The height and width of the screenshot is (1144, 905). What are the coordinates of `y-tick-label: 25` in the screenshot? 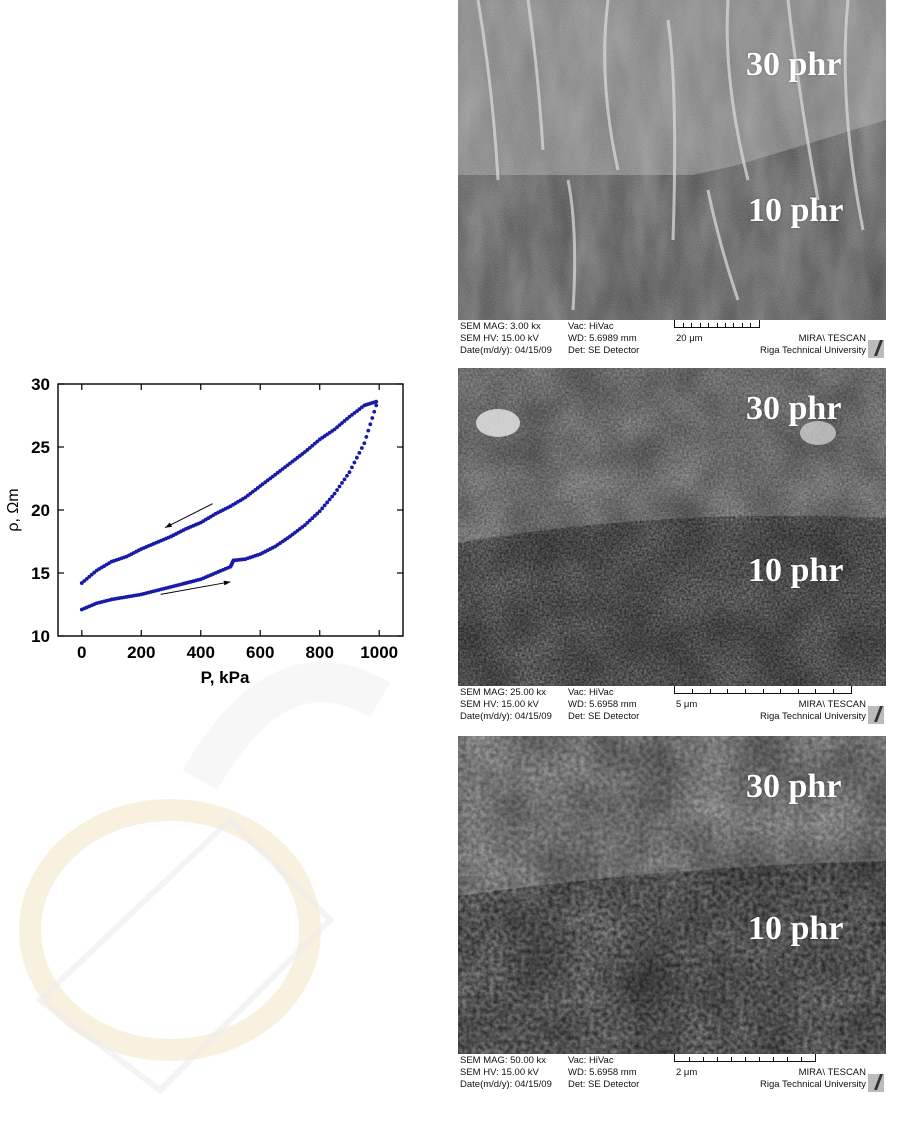 It's located at (40, 447).